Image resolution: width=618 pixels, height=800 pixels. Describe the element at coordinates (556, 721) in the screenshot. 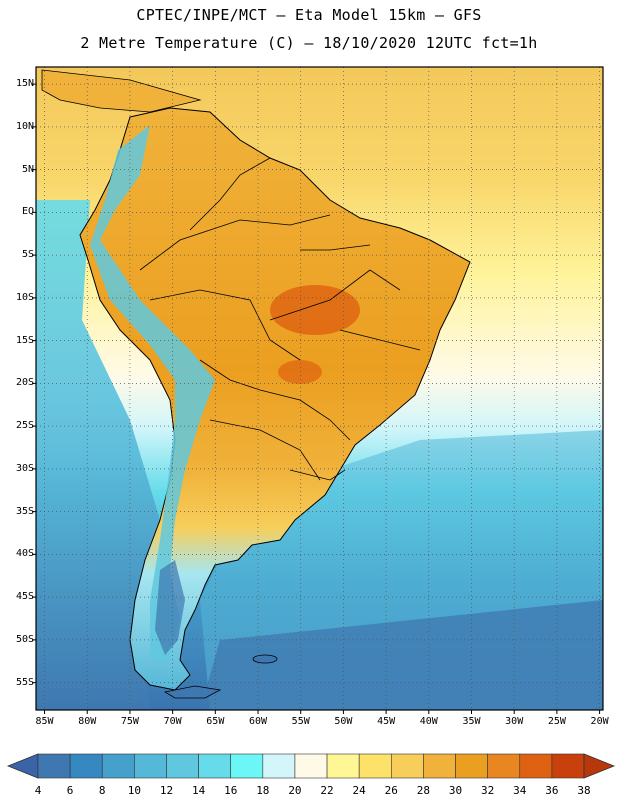

I see `lon-label: 25W` at that location.